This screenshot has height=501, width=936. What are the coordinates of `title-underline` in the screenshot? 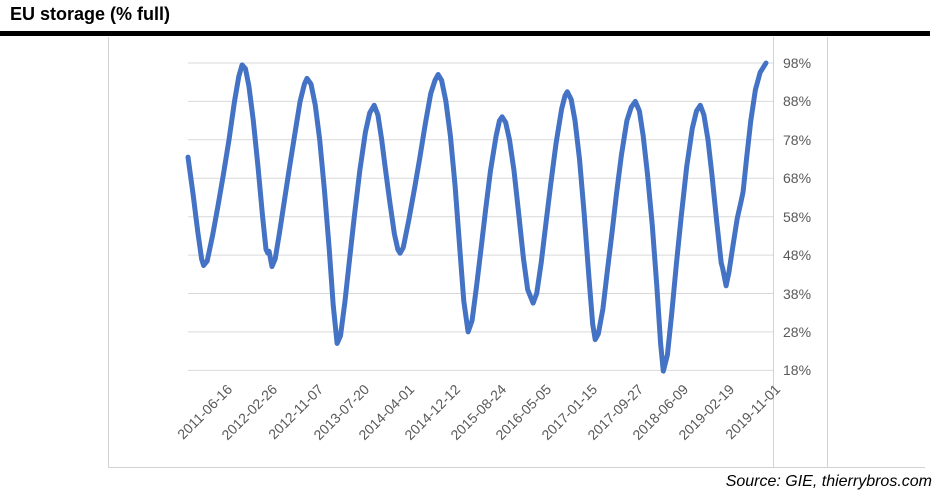 It's located at (465, 33).